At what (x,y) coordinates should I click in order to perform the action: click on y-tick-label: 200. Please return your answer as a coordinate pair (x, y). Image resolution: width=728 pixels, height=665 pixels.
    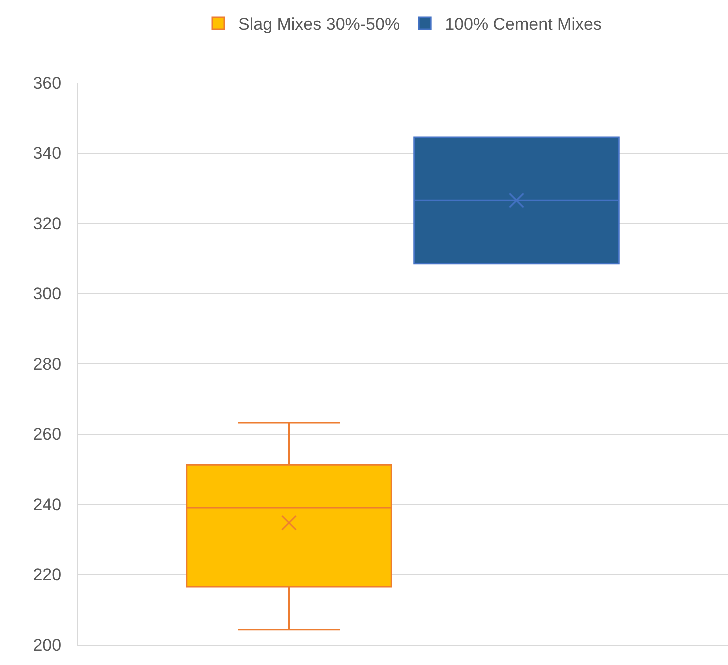
    Looking at the image, I should click on (47, 645).